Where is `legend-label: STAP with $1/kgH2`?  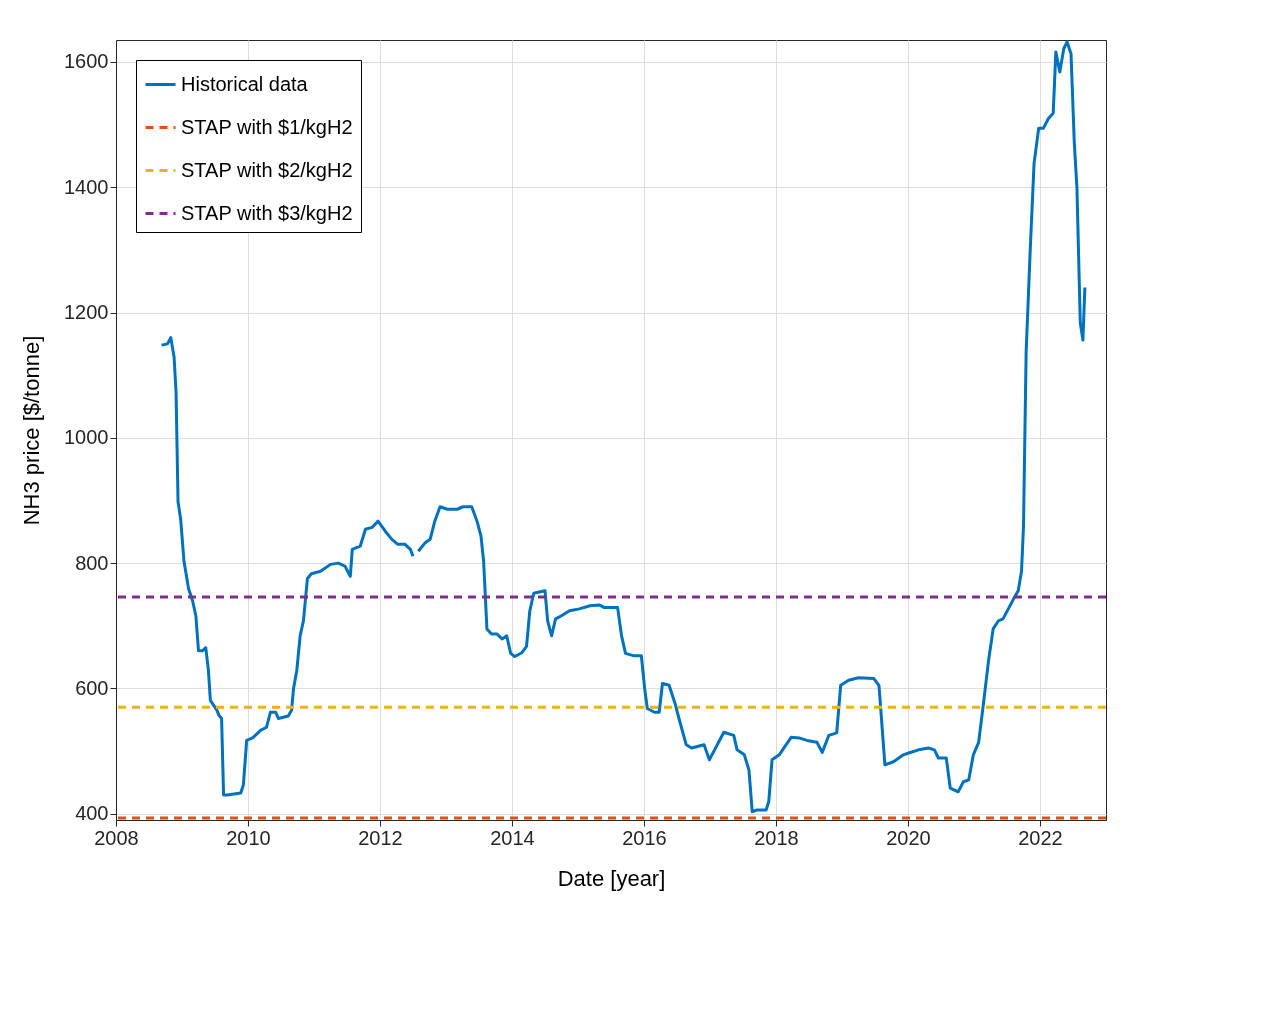
legend-label: STAP with $1/kgH2 is located at coordinates (267, 126).